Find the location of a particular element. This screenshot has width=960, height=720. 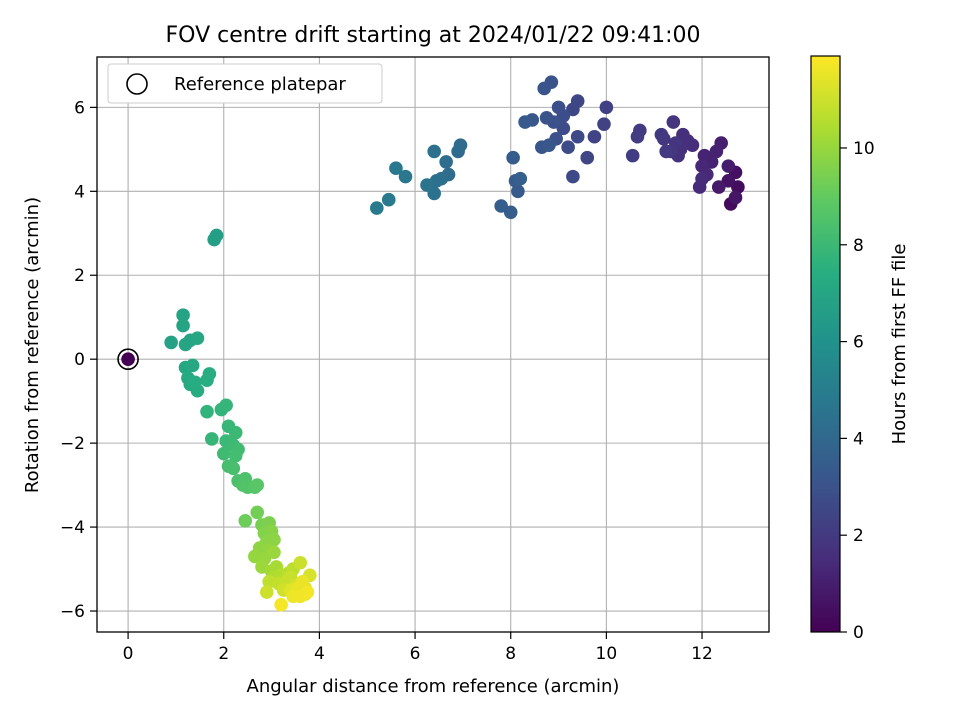

legend-box is located at coordinates (245, 83).